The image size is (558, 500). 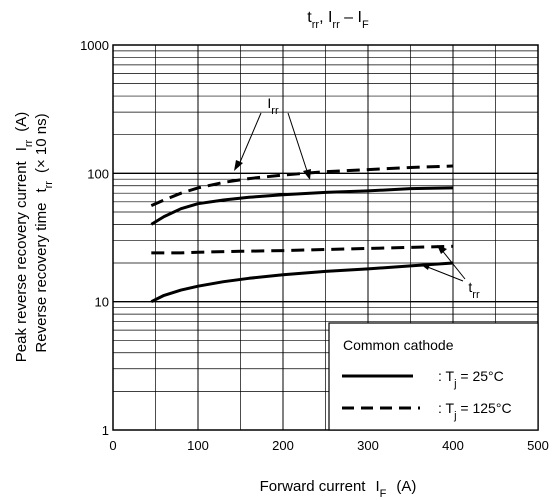 What do you see at coordinates (298, 143) in the screenshot?
I see `annotation-irr-arrow-right` at bounding box center [298, 143].